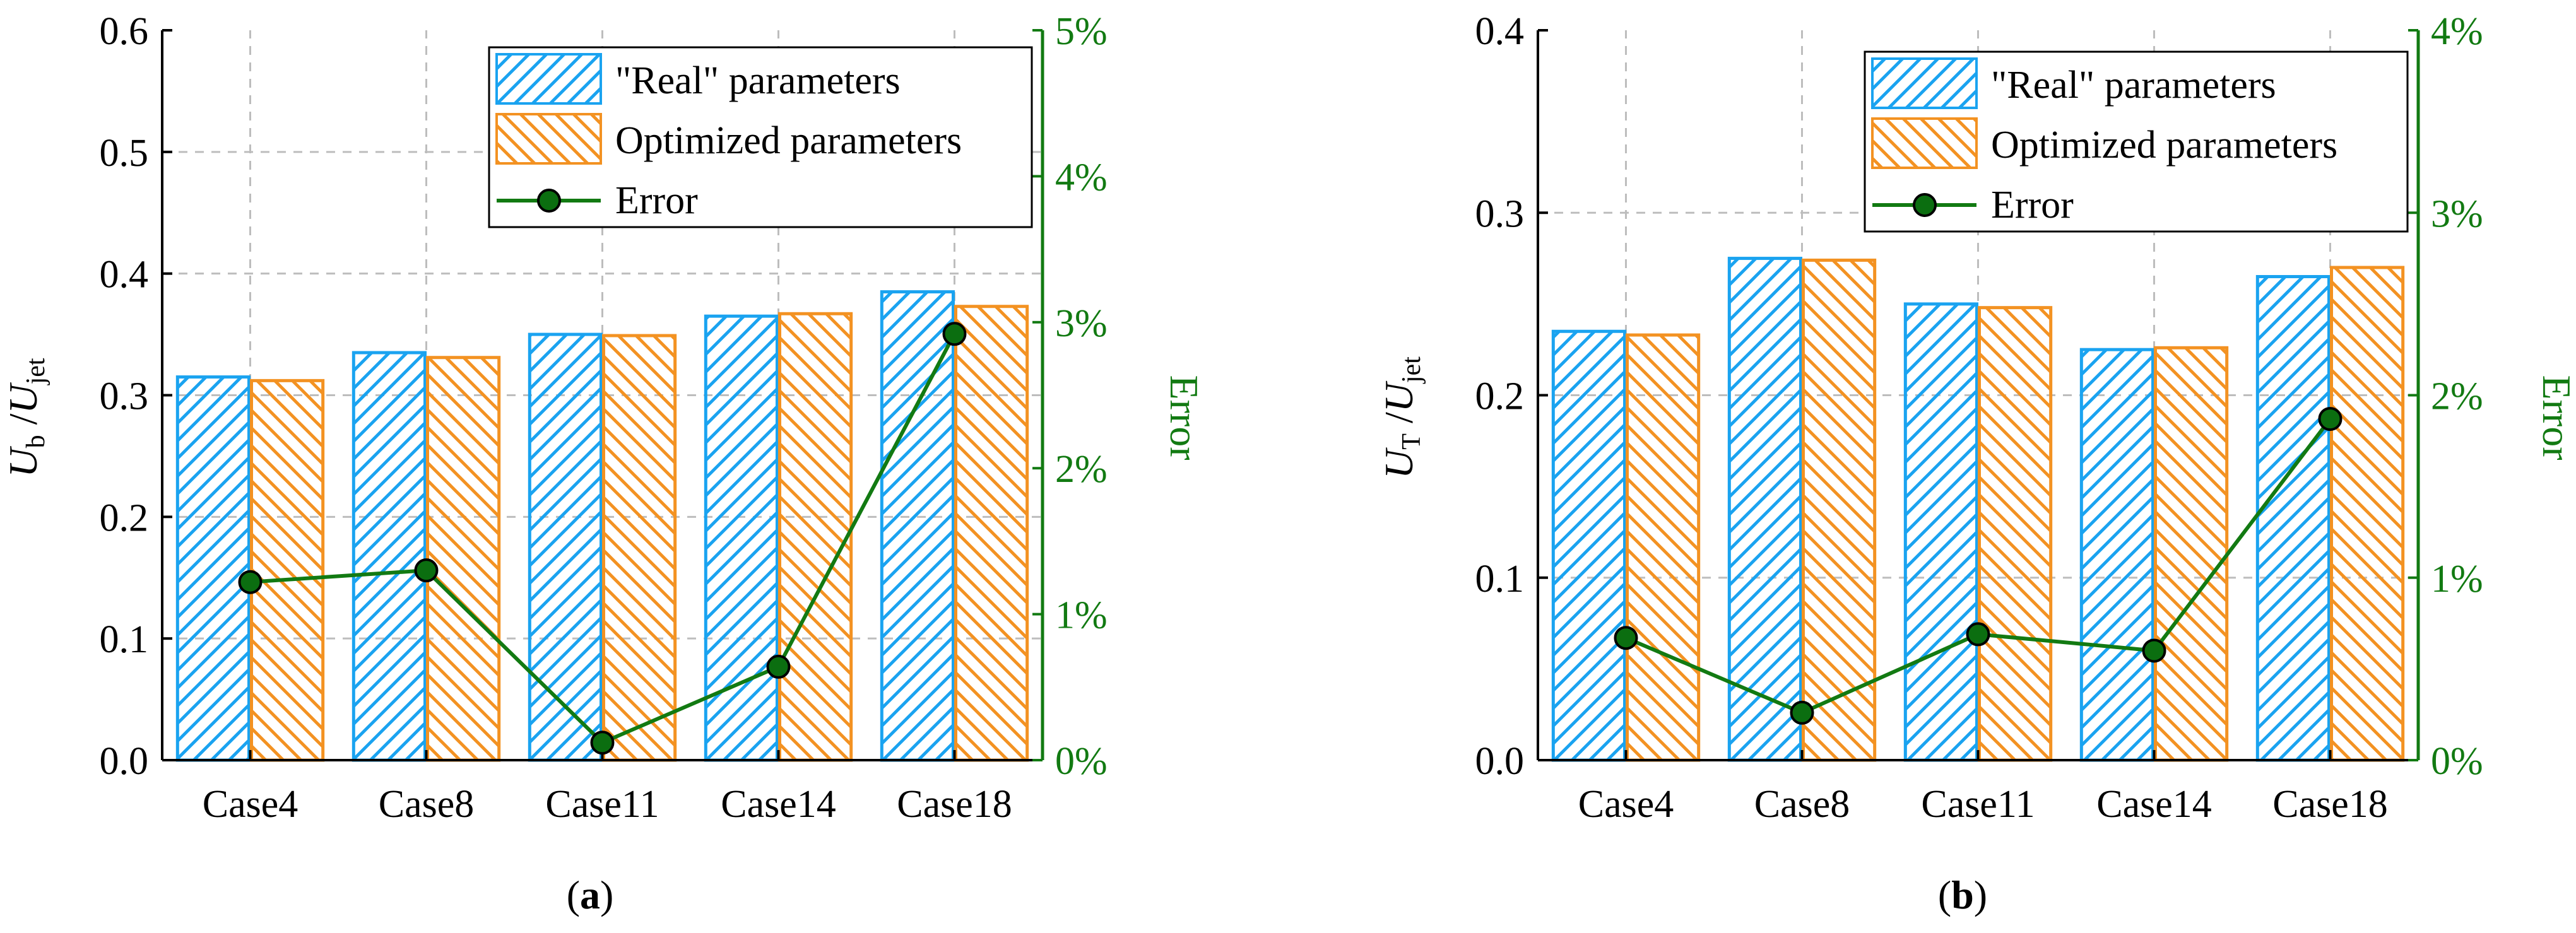 The width and height of the screenshot is (2576, 933). I want to click on x-tick-labels-b: Case4 Case8 Case11 Case14 Case18, so click(1983, 805).